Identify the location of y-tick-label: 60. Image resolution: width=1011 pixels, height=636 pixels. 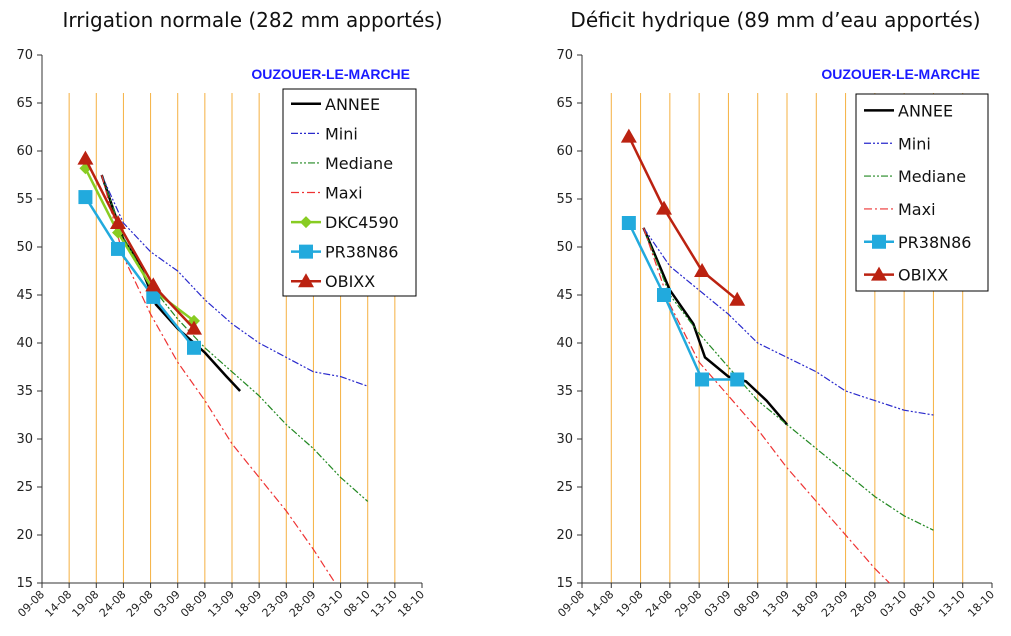
(24, 151).